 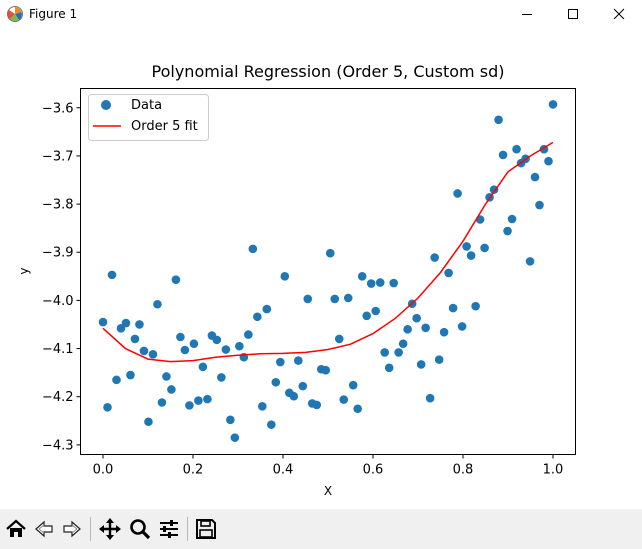 I want to click on x-axis-label: X, so click(x=328, y=491).